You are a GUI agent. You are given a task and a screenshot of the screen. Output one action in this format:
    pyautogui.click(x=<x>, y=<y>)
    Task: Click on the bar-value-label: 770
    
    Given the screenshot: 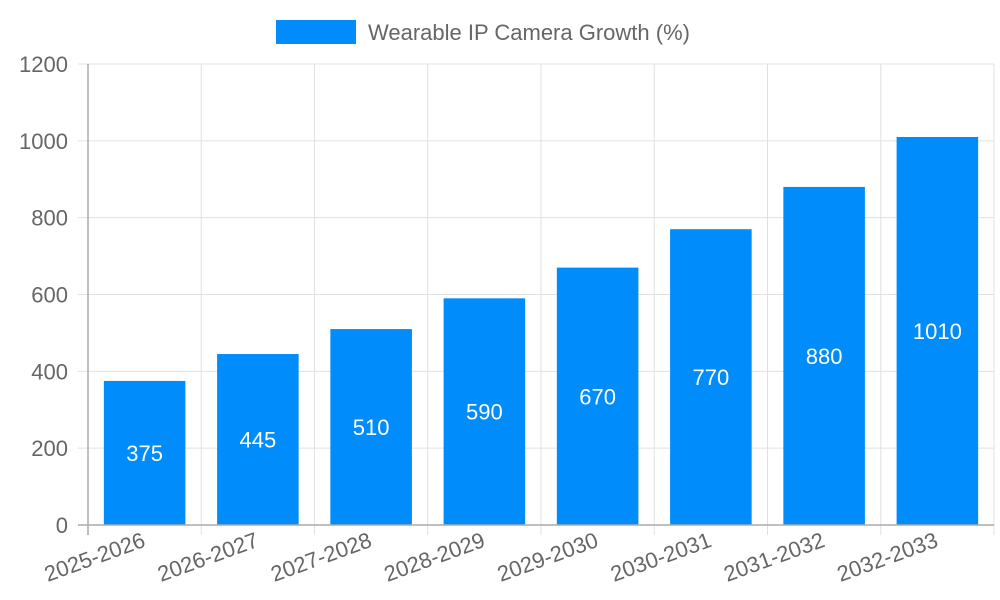 What is the action you would take?
    pyautogui.click(x=711, y=377)
    